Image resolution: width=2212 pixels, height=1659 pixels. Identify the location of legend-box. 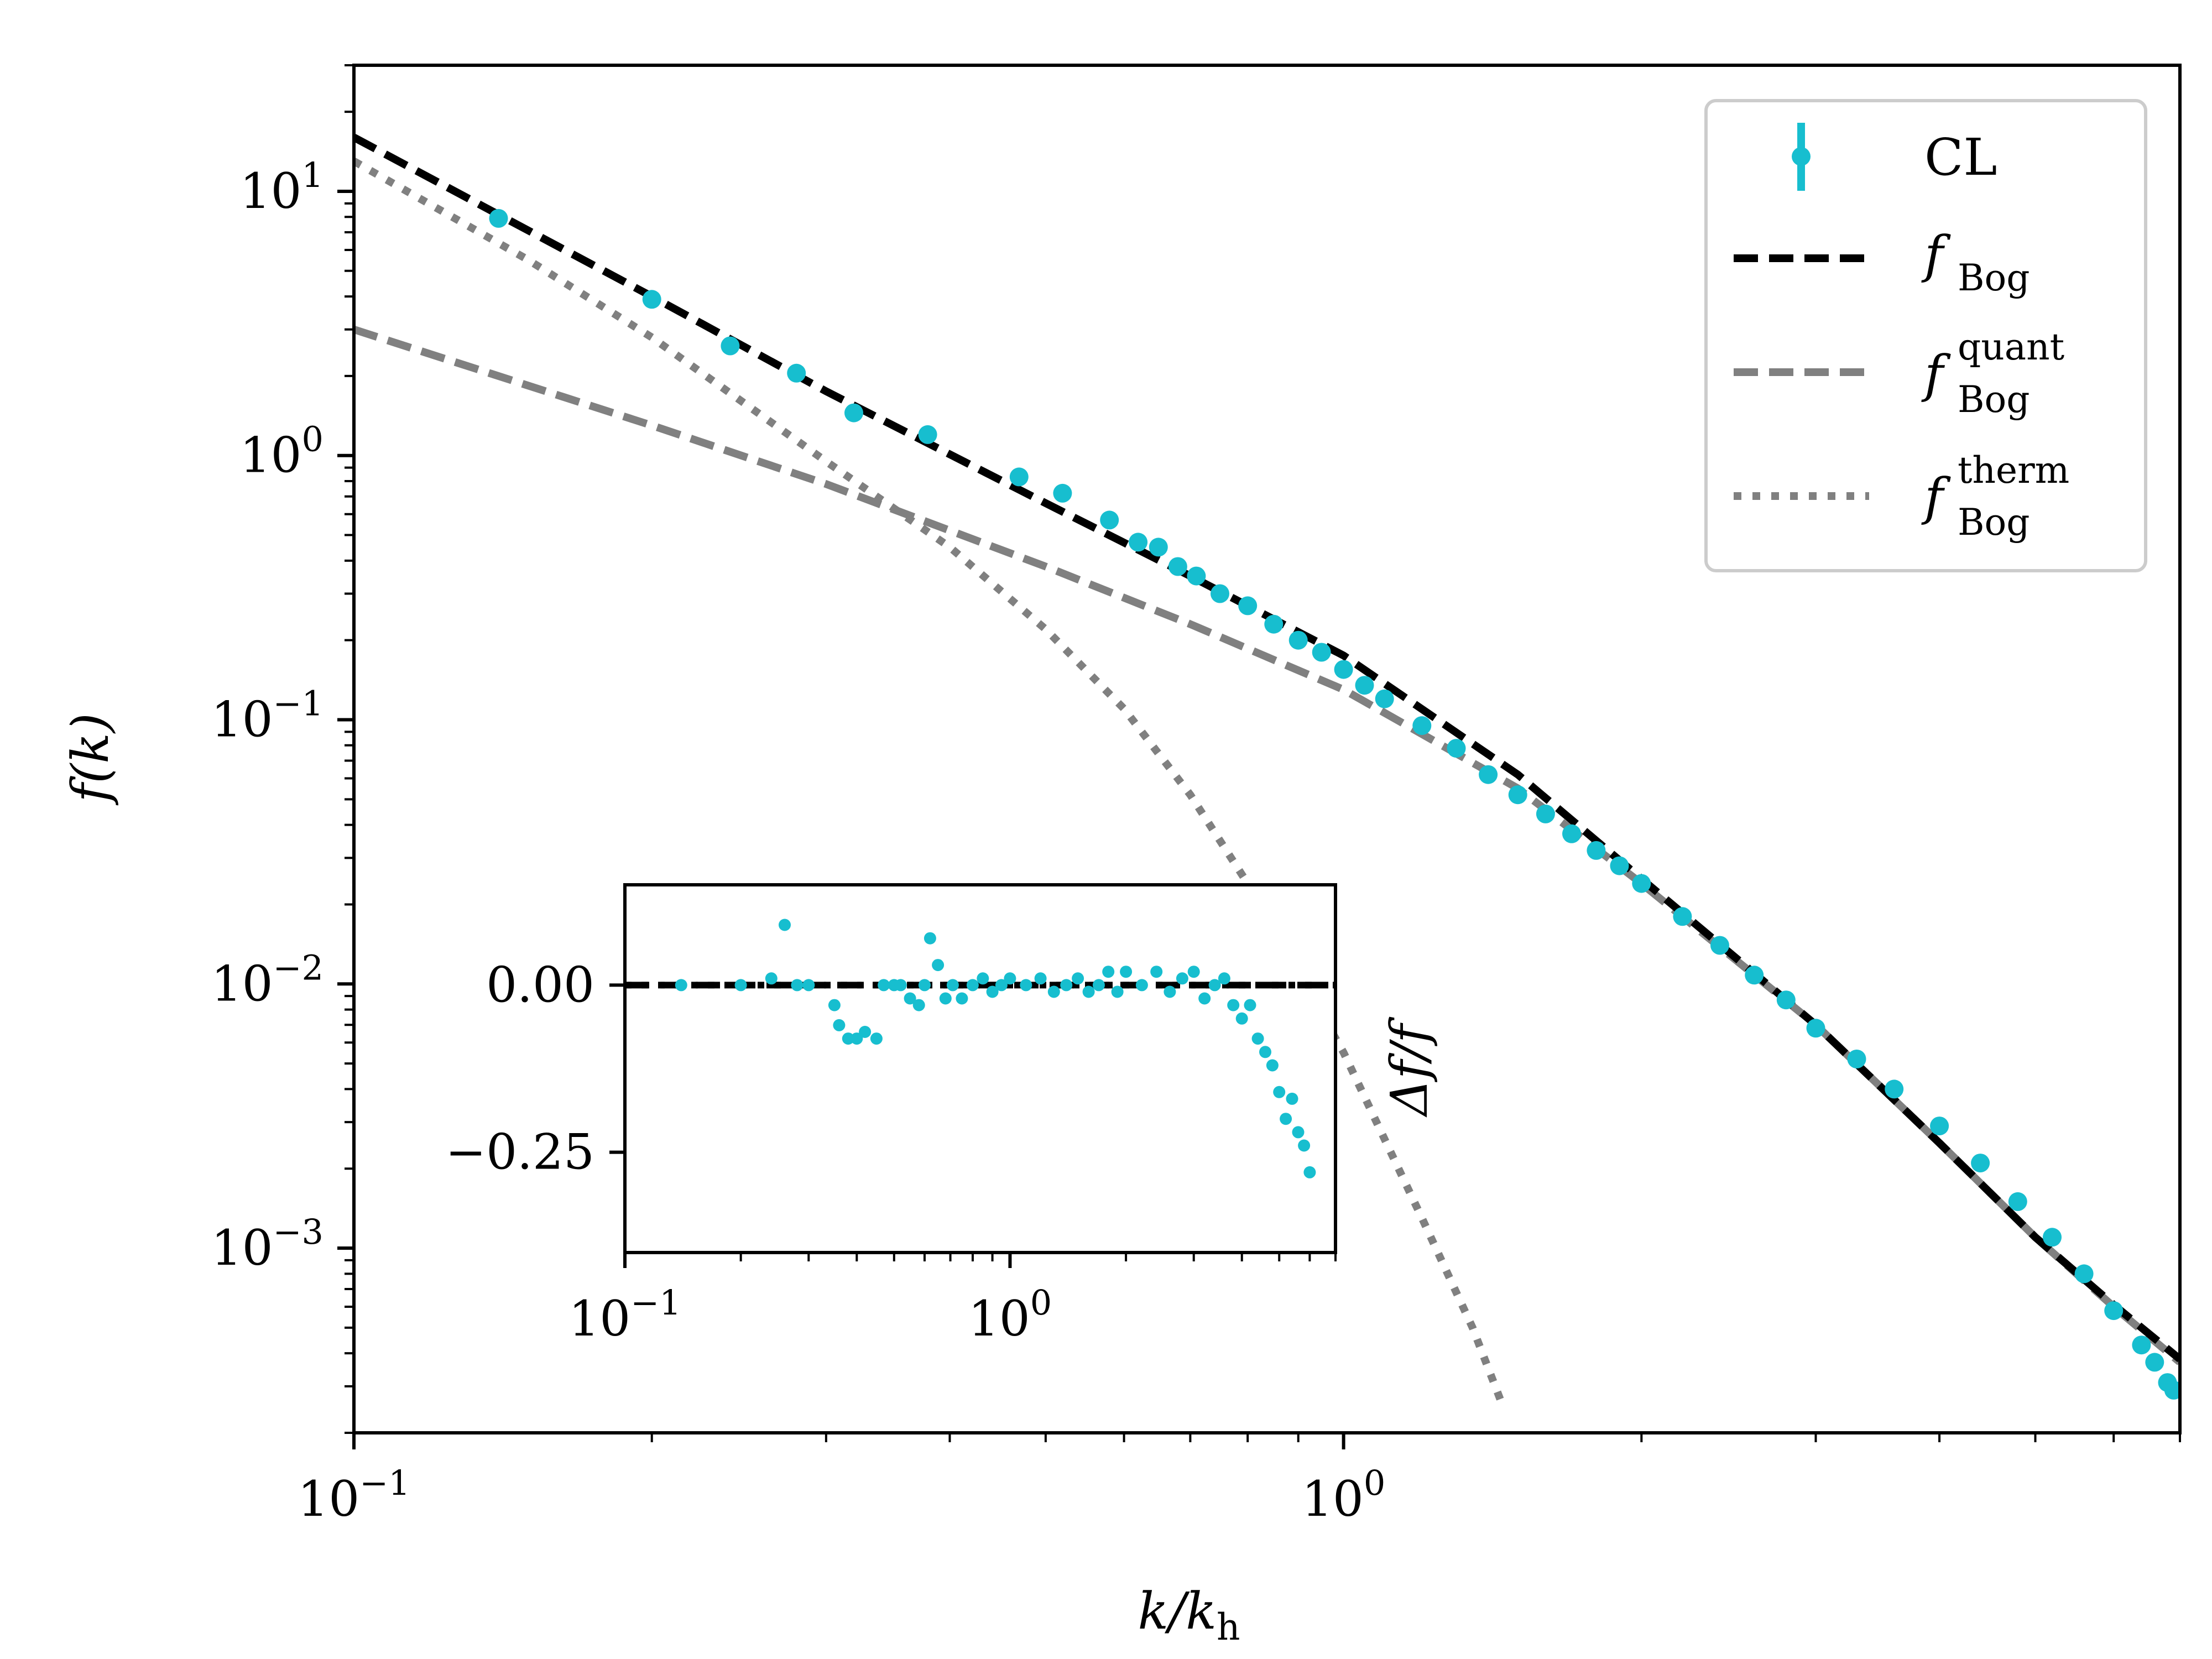
(1926, 335).